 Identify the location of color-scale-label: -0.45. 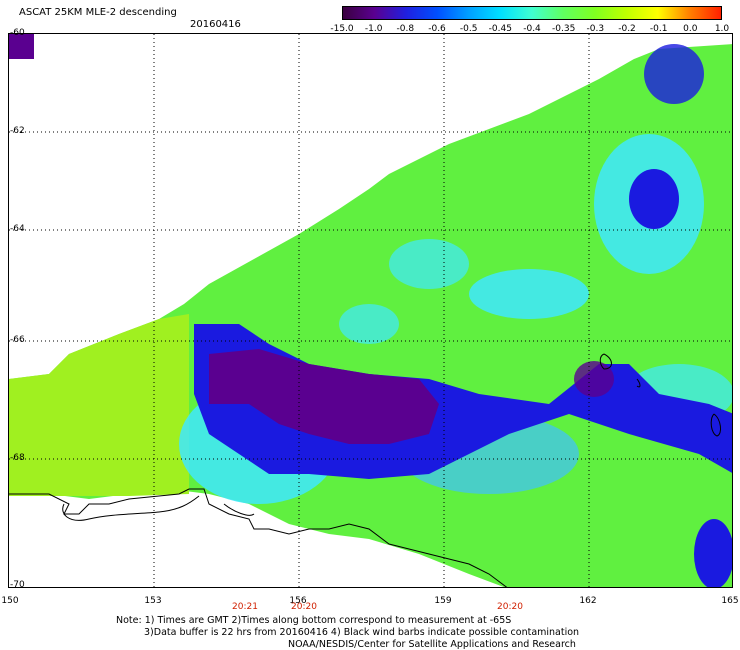
(500, 29).